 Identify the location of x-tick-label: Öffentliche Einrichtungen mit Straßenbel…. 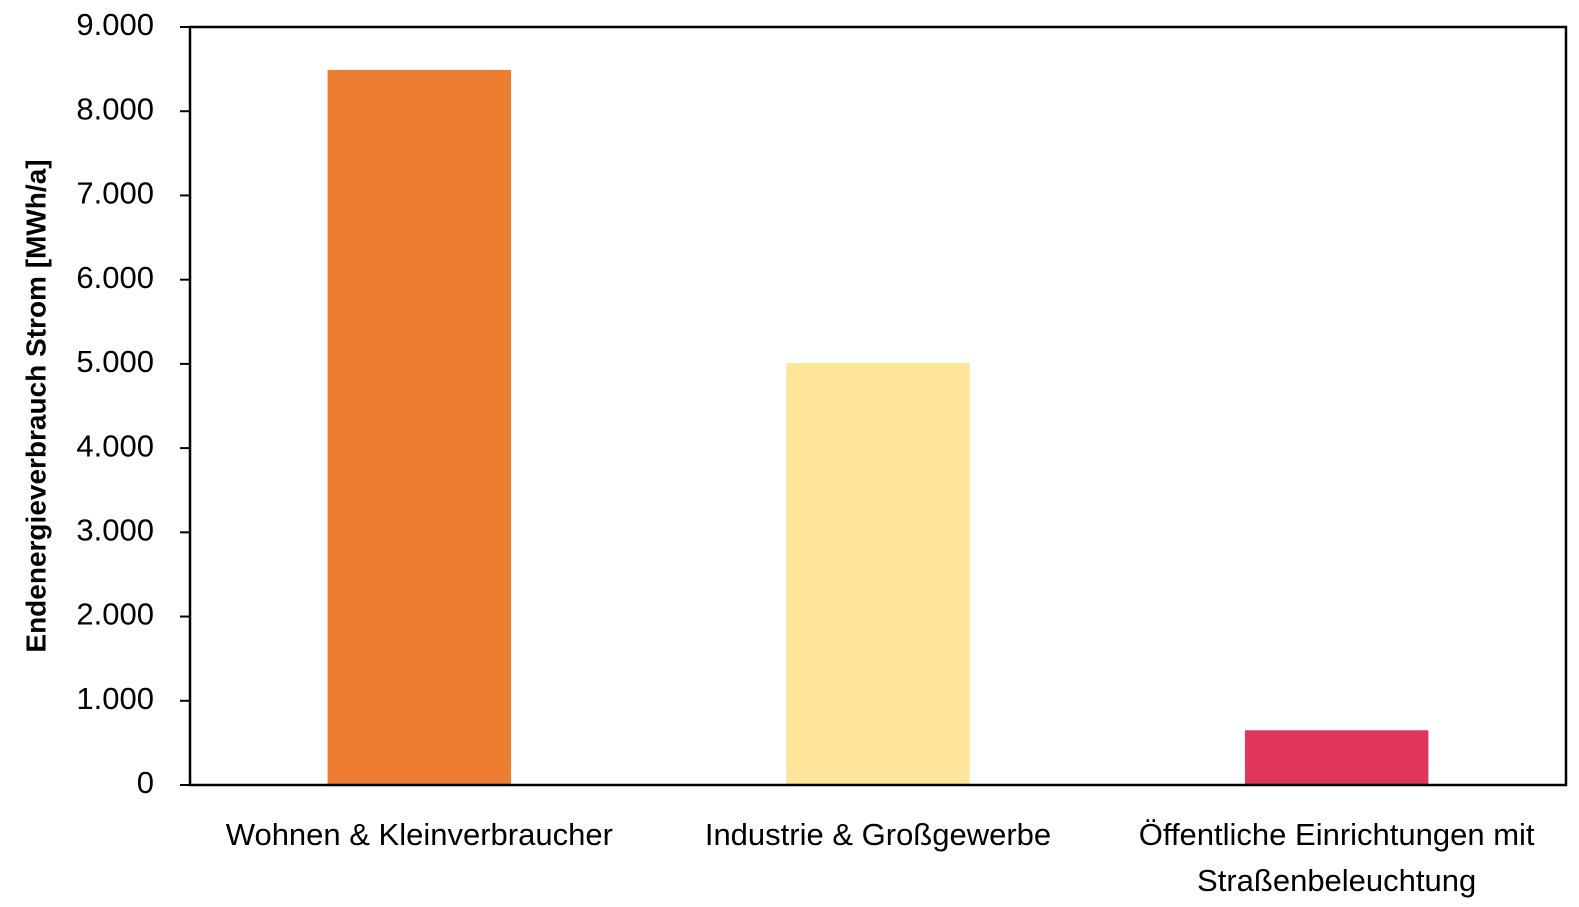
(1336, 857).